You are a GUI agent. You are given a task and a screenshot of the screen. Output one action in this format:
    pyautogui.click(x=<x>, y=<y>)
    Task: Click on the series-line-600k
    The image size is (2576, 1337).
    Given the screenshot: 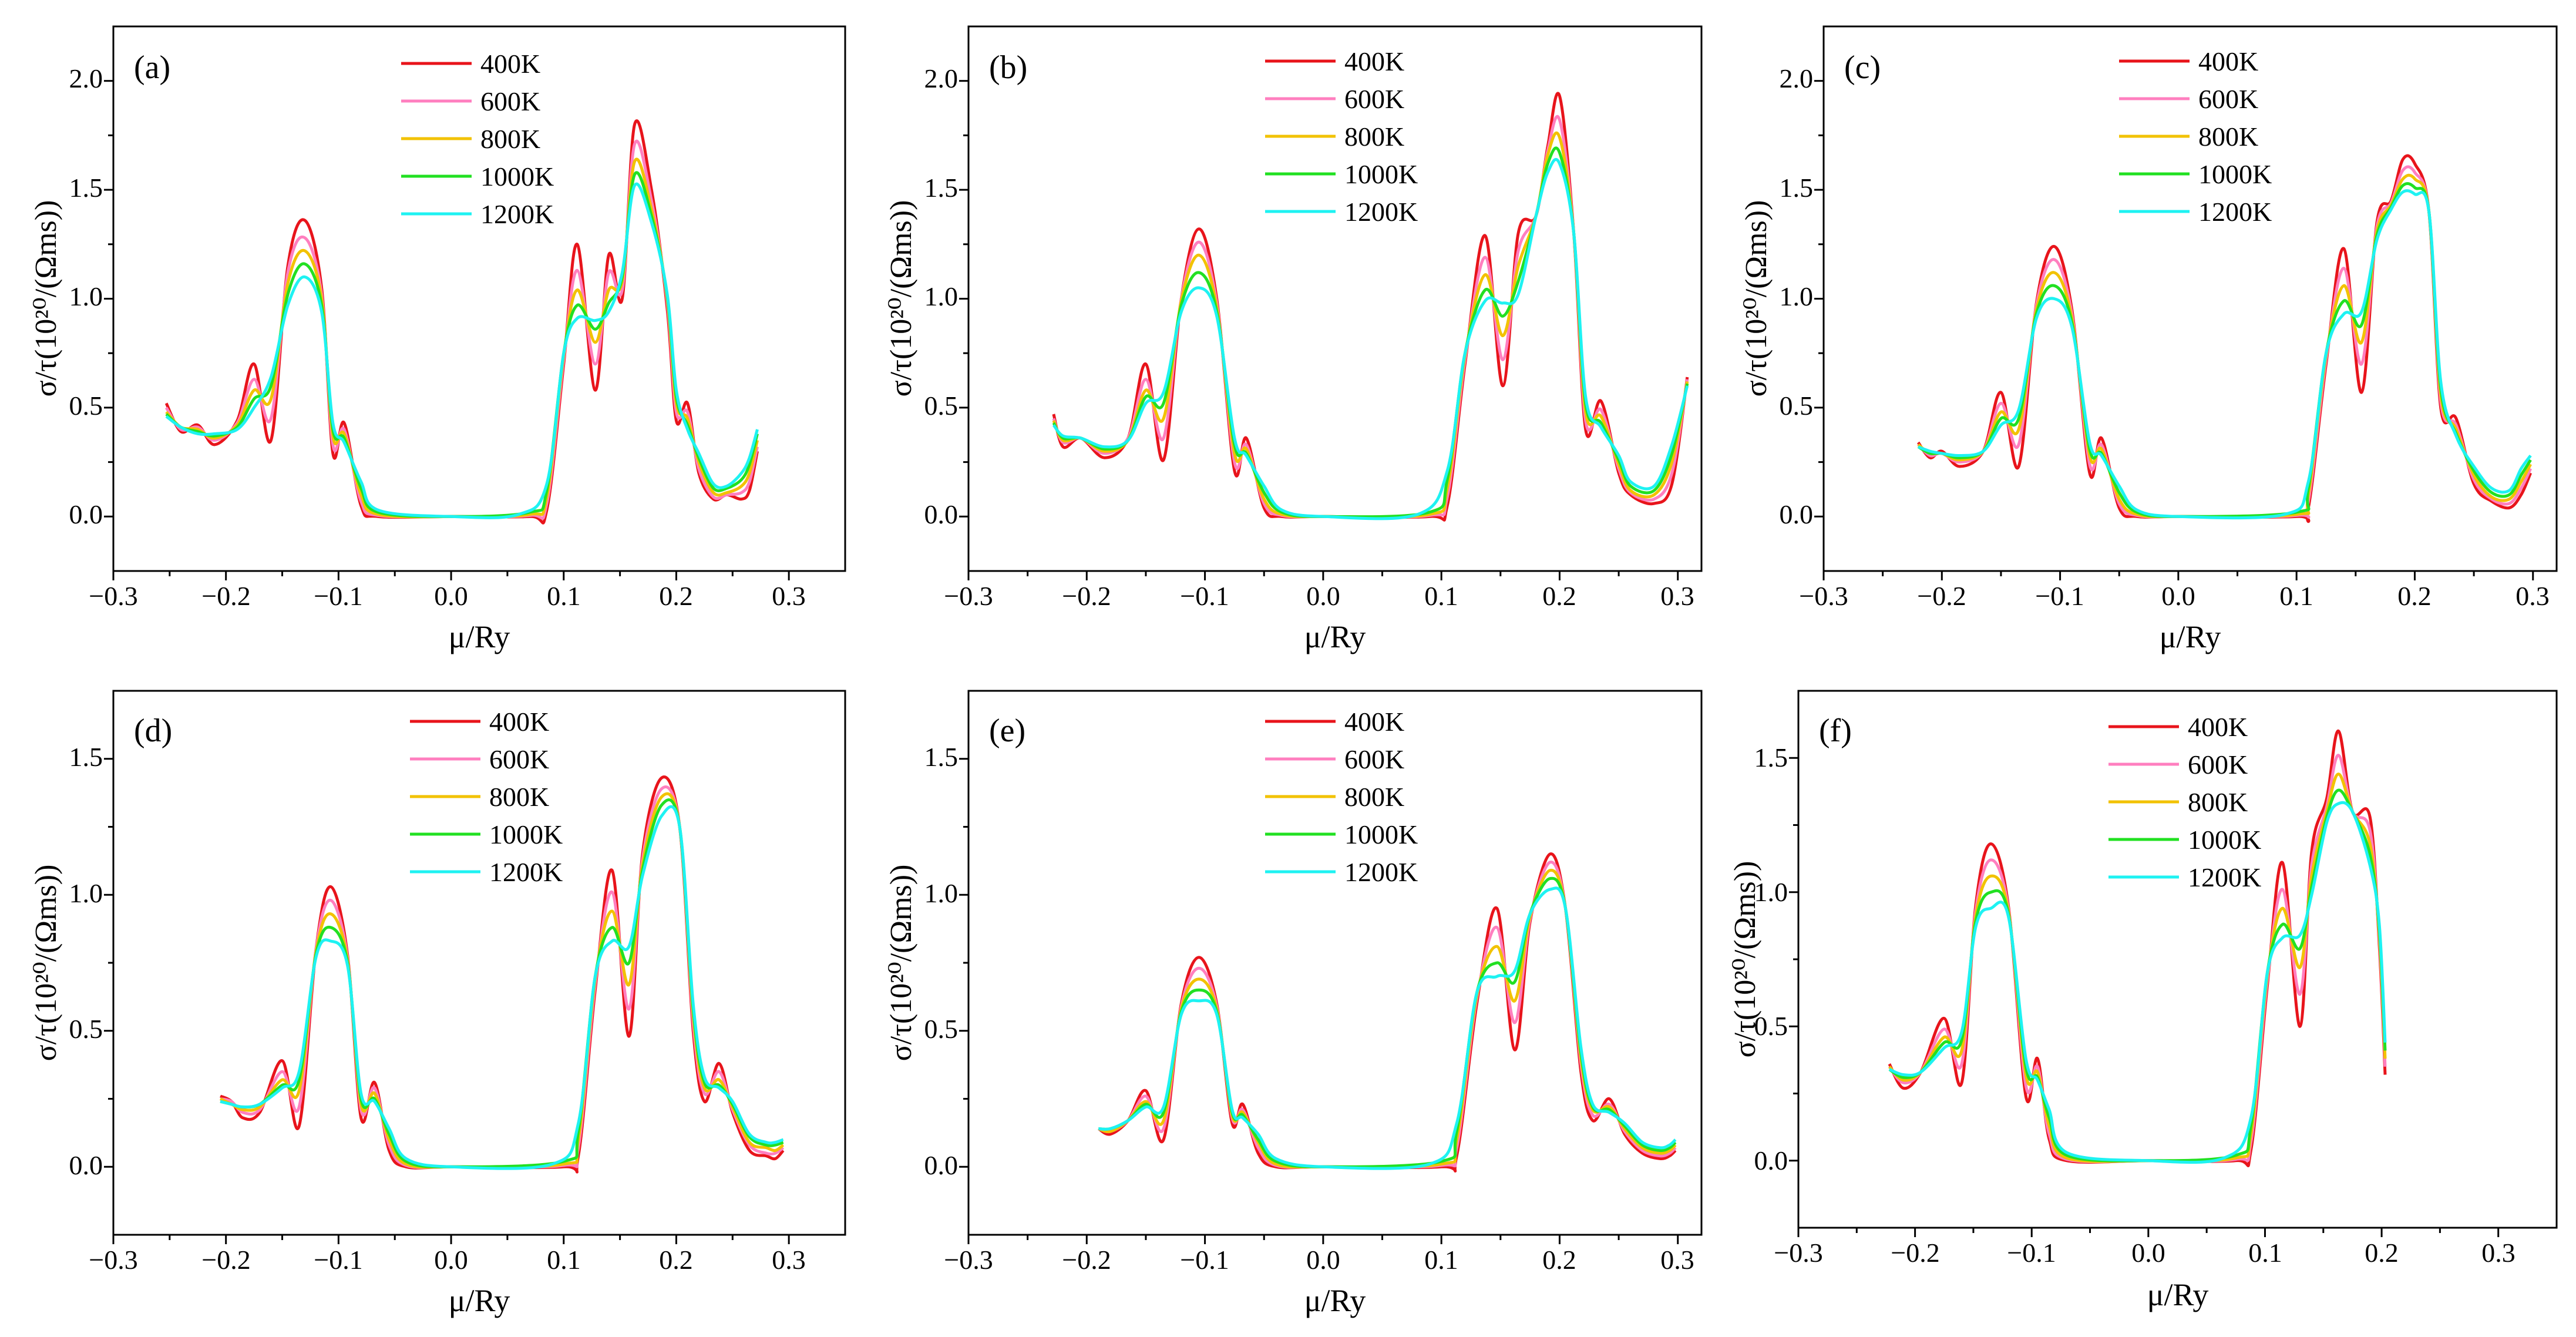 What is the action you would take?
    pyautogui.click(x=1370, y=317)
    